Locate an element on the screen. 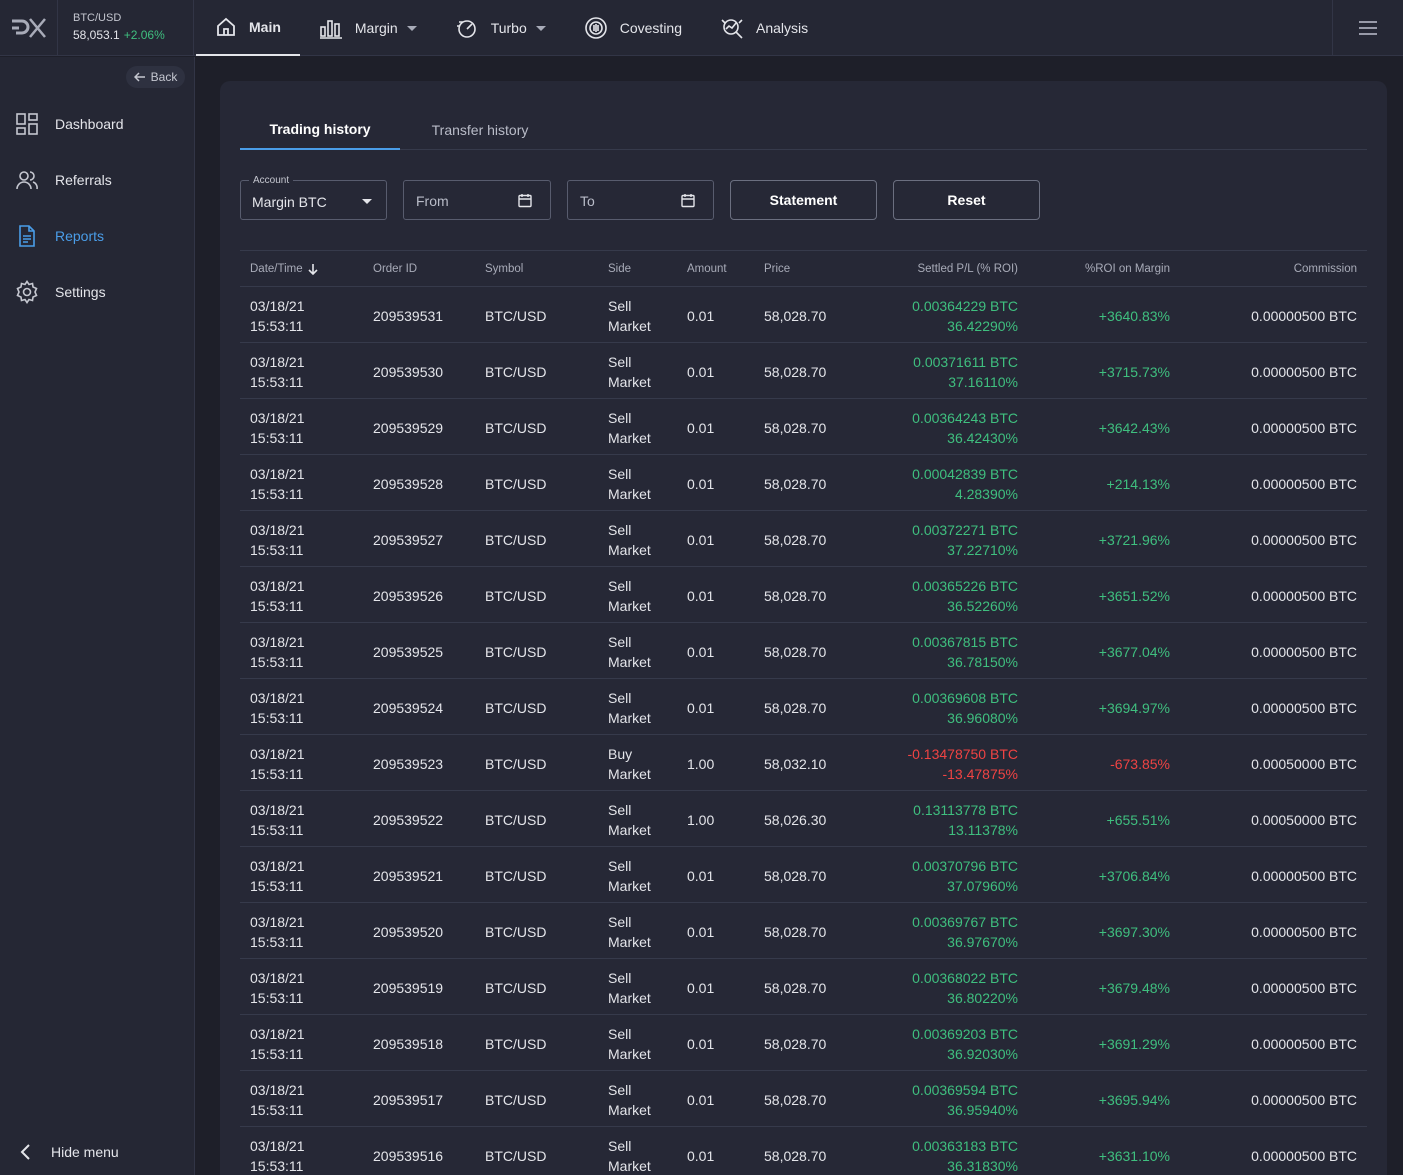 This screenshot has width=1403, height=1175. tab-transfer-history: Transfer history is located at coordinates (480, 129).